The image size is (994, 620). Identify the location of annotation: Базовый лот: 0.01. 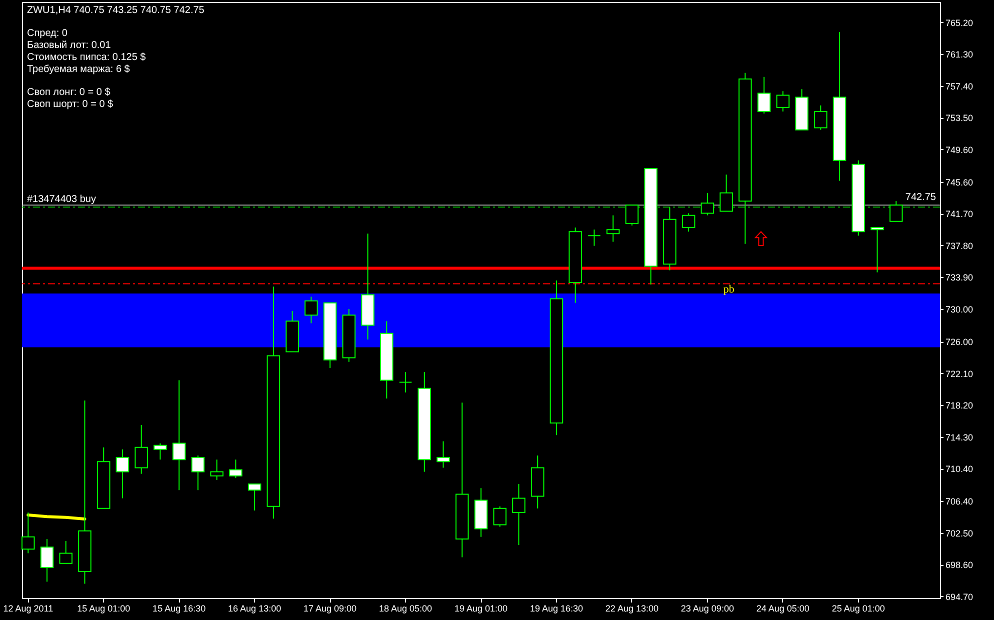
(69, 45).